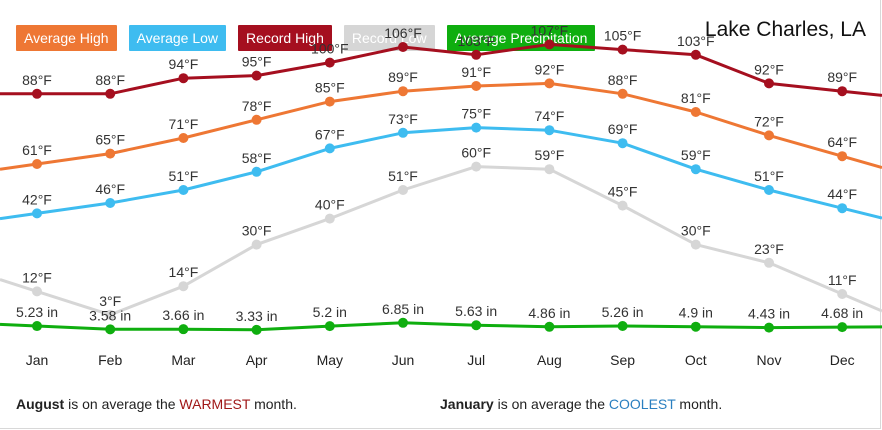 Image resolution: width=882 pixels, height=430 pixels. Describe the element at coordinates (403, 77) in the screenshot. I see `average-high-data-label: 89°F` at that location.